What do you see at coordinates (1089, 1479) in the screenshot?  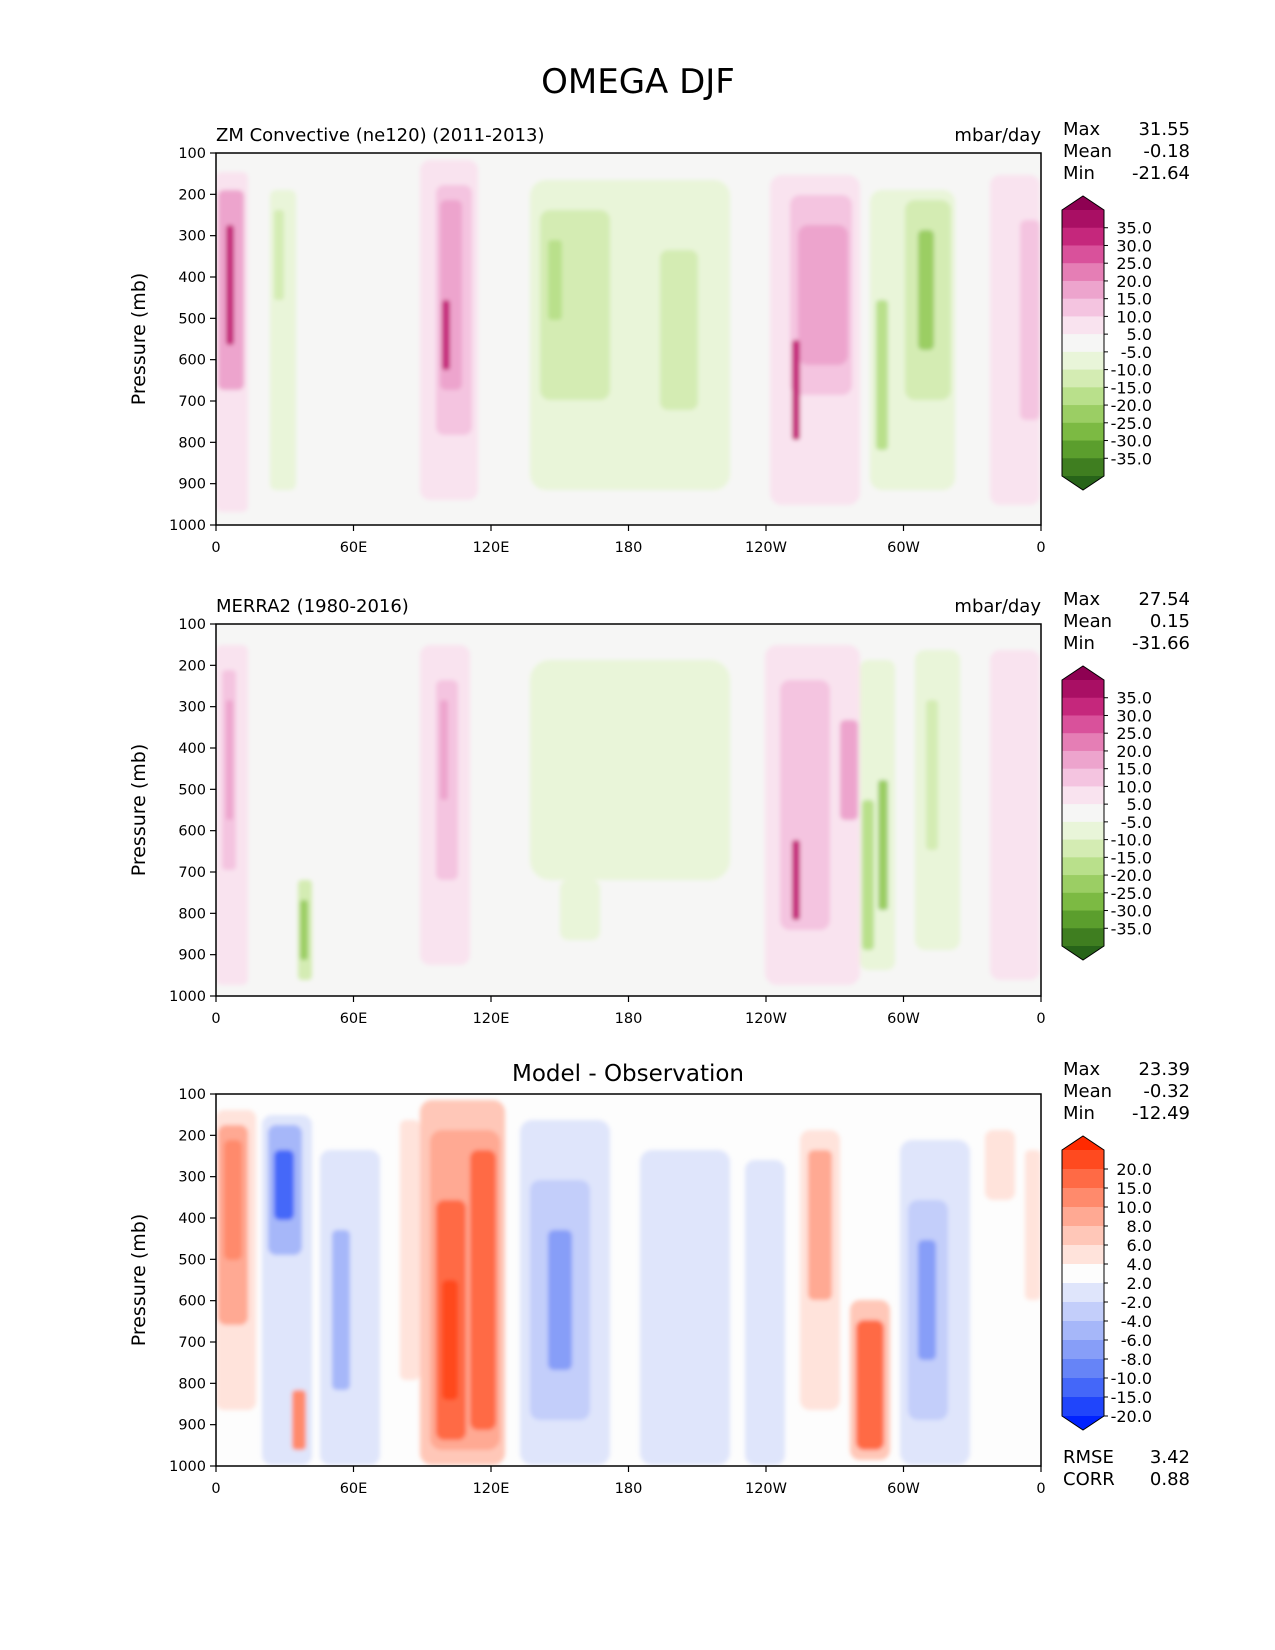 I see `stat-corr-label: CORR` at bounding box center [1089, 1479].